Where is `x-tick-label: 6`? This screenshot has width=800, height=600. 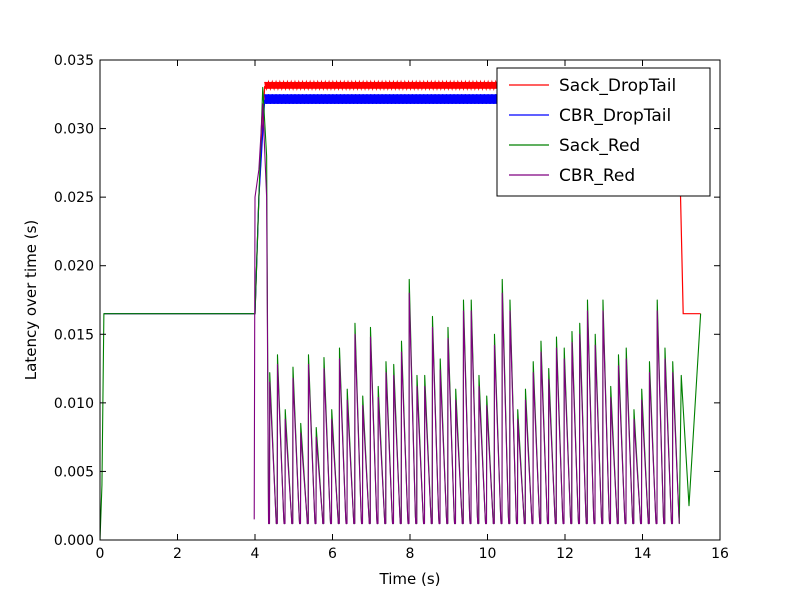 x-tick-label: 6 is located at coordinates (332, 554).